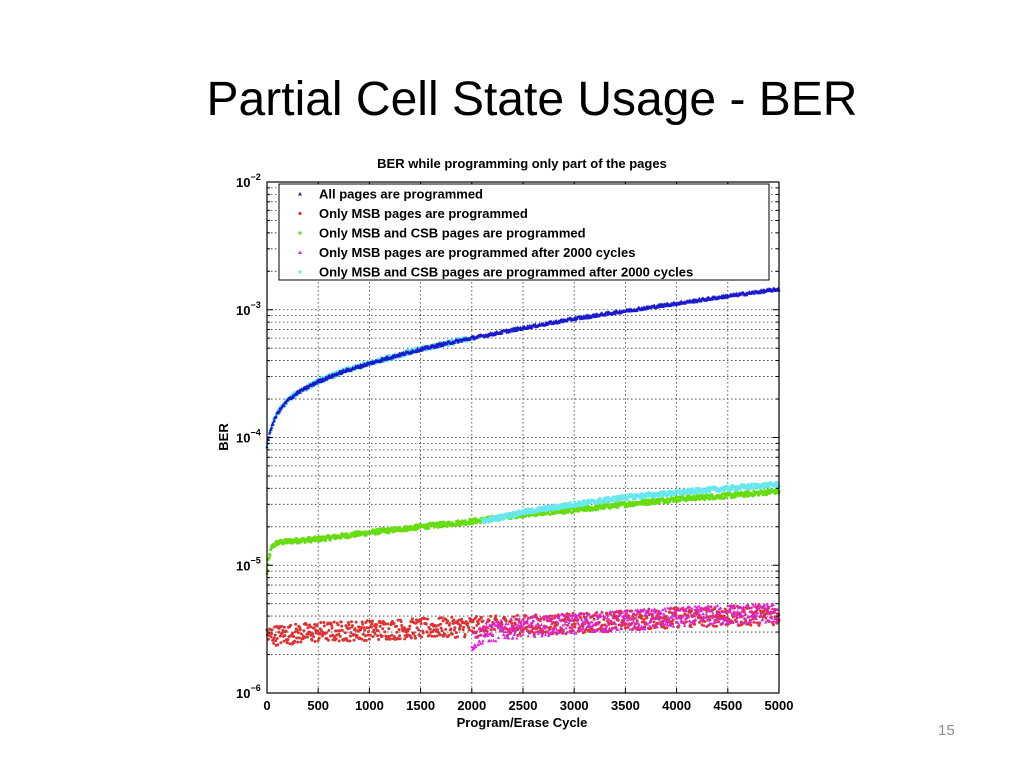  Describe the element at coordinates (420, 705) in the screenshot. I see `x-tick-label: 1500` at that location.